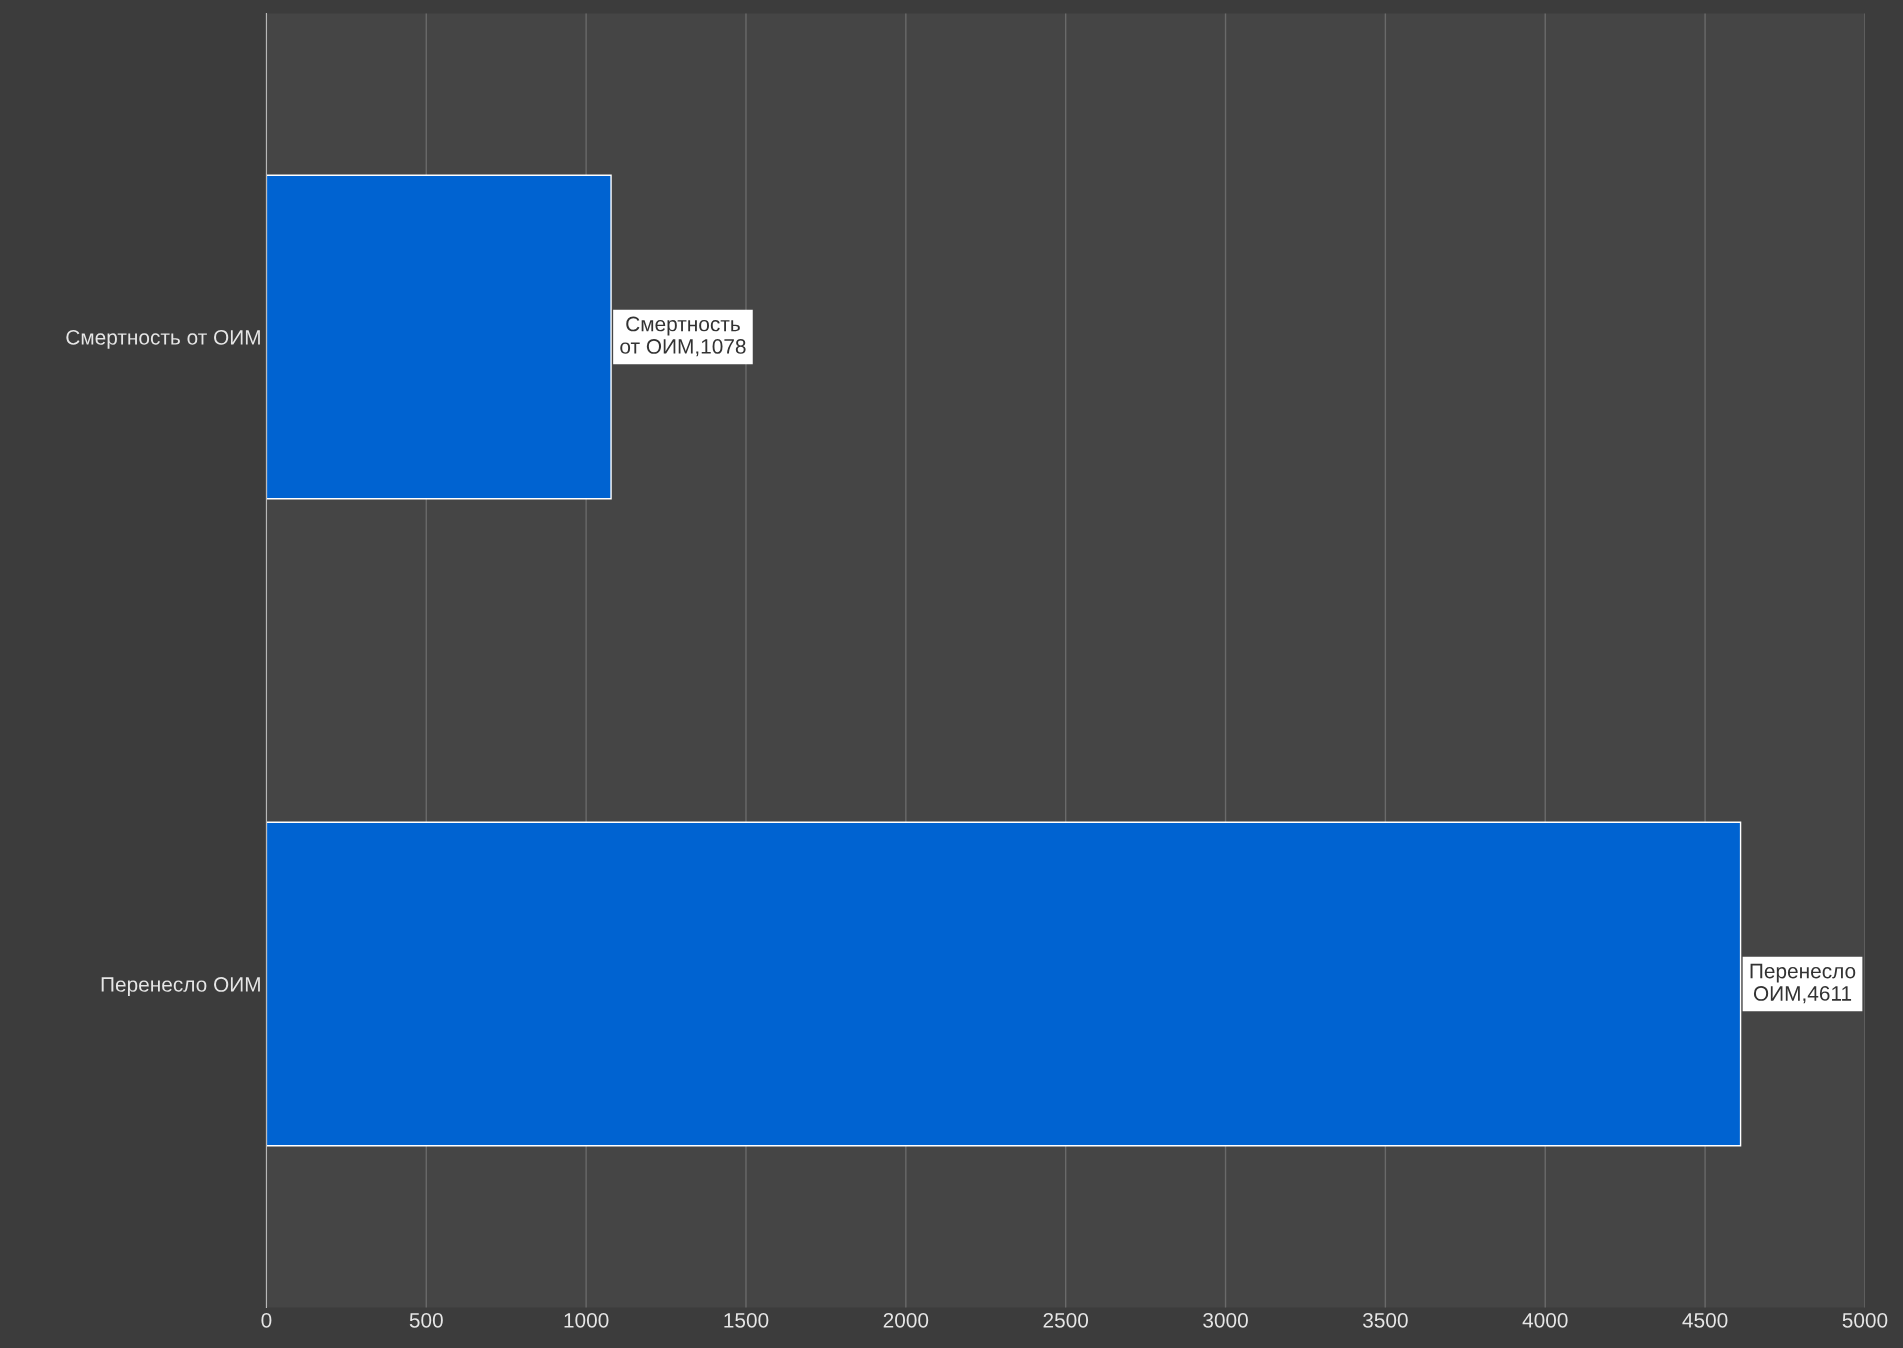 This screenshot has height=1348, width=1903. I want to click on data-label: Перенесло ОИМ,4611, so click(1803, 983).